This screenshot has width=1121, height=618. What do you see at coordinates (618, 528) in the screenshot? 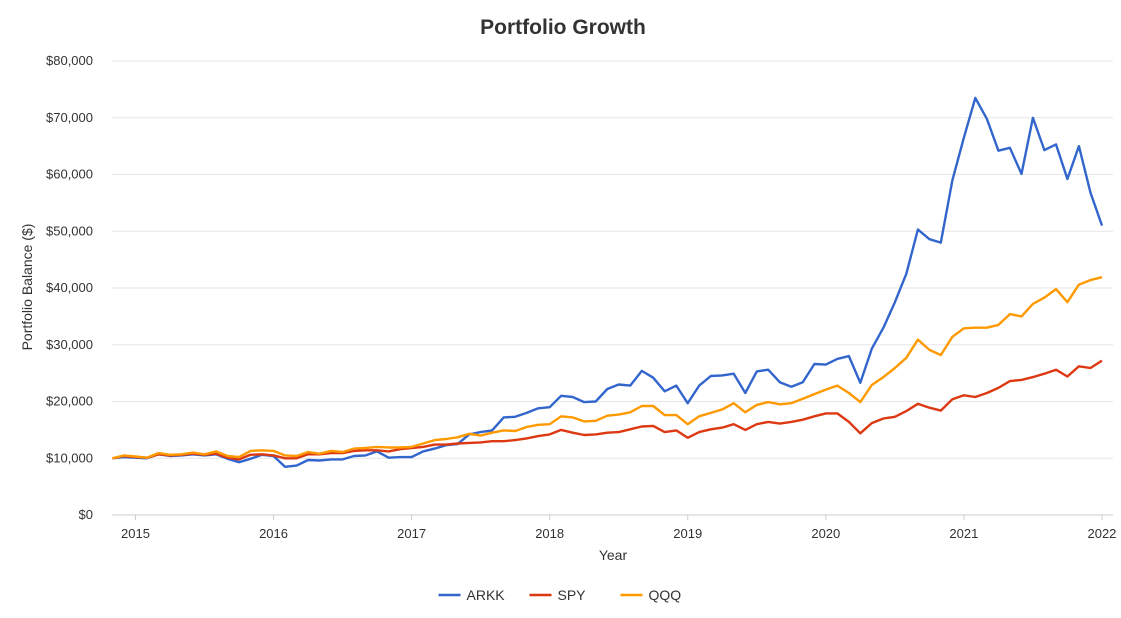
I see `x-axis-ticks: 2015 2016 2017 2018 2019 2020 2021 2022` at bounding box center [618, 528].